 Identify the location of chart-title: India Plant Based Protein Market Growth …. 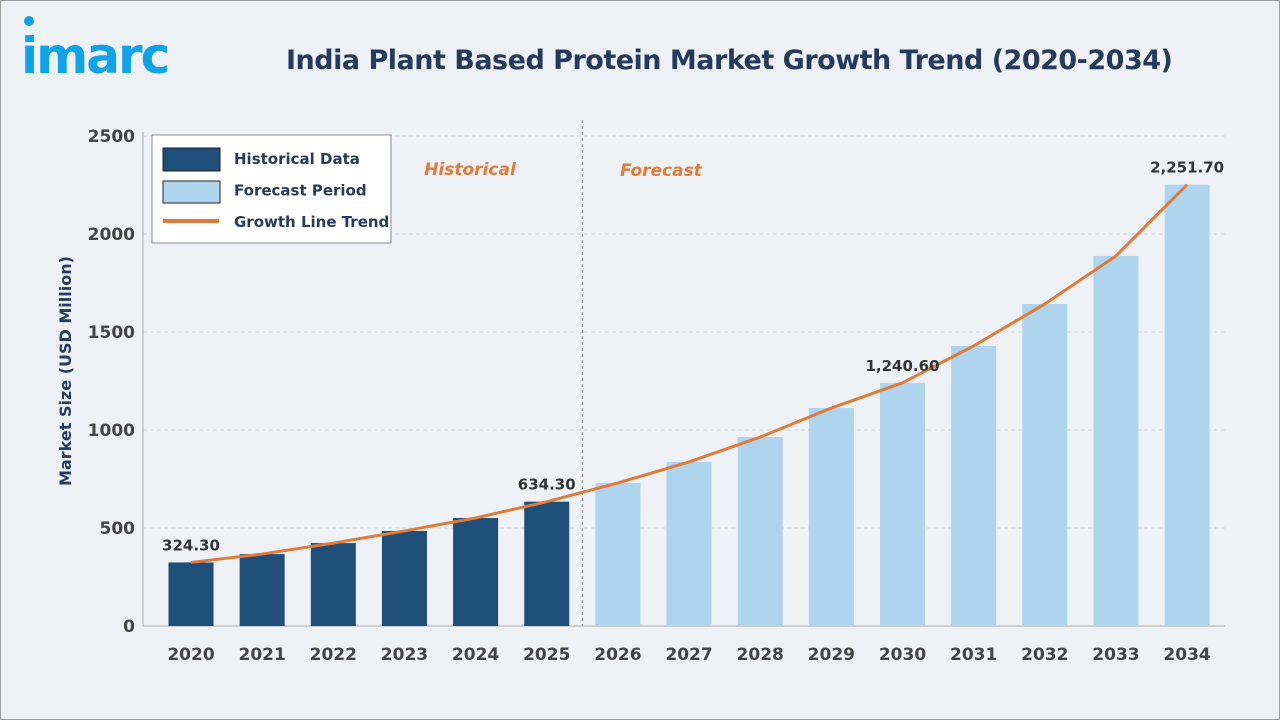
(729, 60).